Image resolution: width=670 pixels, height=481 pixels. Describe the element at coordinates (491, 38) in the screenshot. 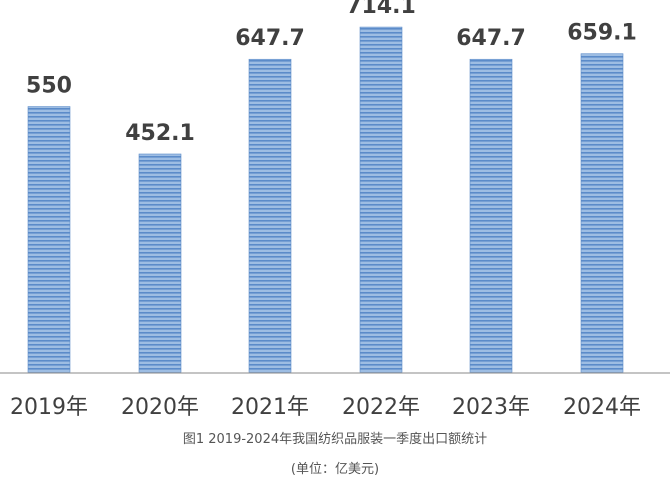

I see `data-label-2023年: 647.7` at that location.